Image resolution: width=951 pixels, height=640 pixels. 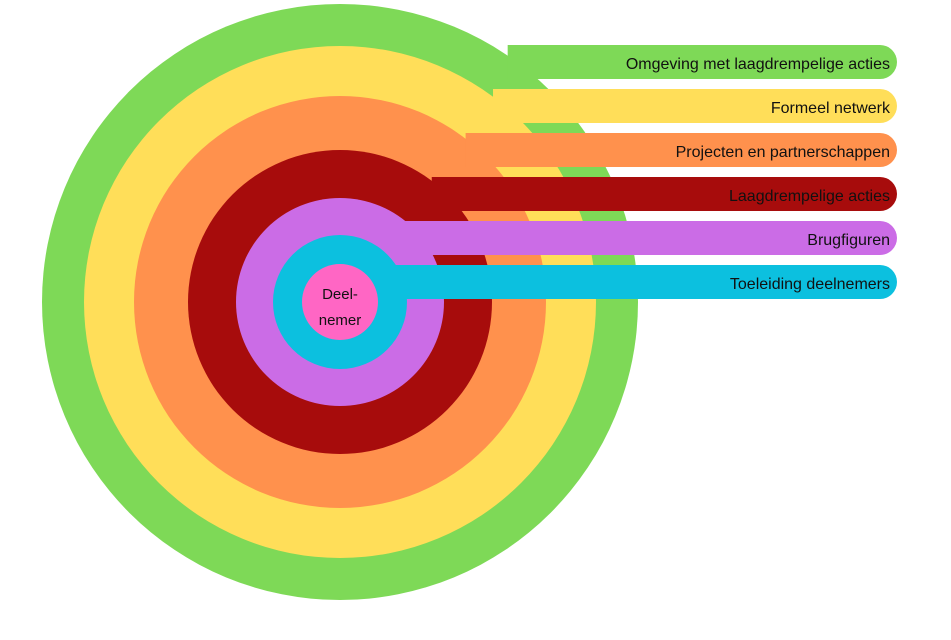 I want to click on band-brugfiguren, so click(x=649, y=238).